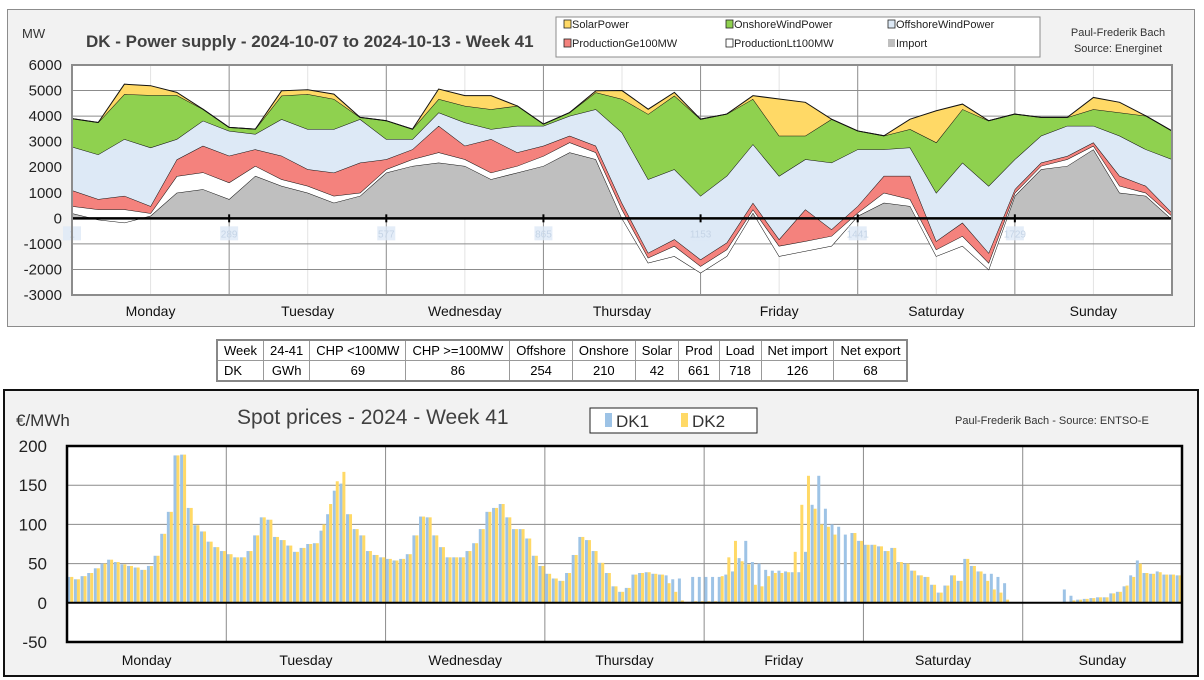  What do you see at coordinates (779, 311) in the screenshot?
I see `day-label: Friday` at bounding box center [779, 311].